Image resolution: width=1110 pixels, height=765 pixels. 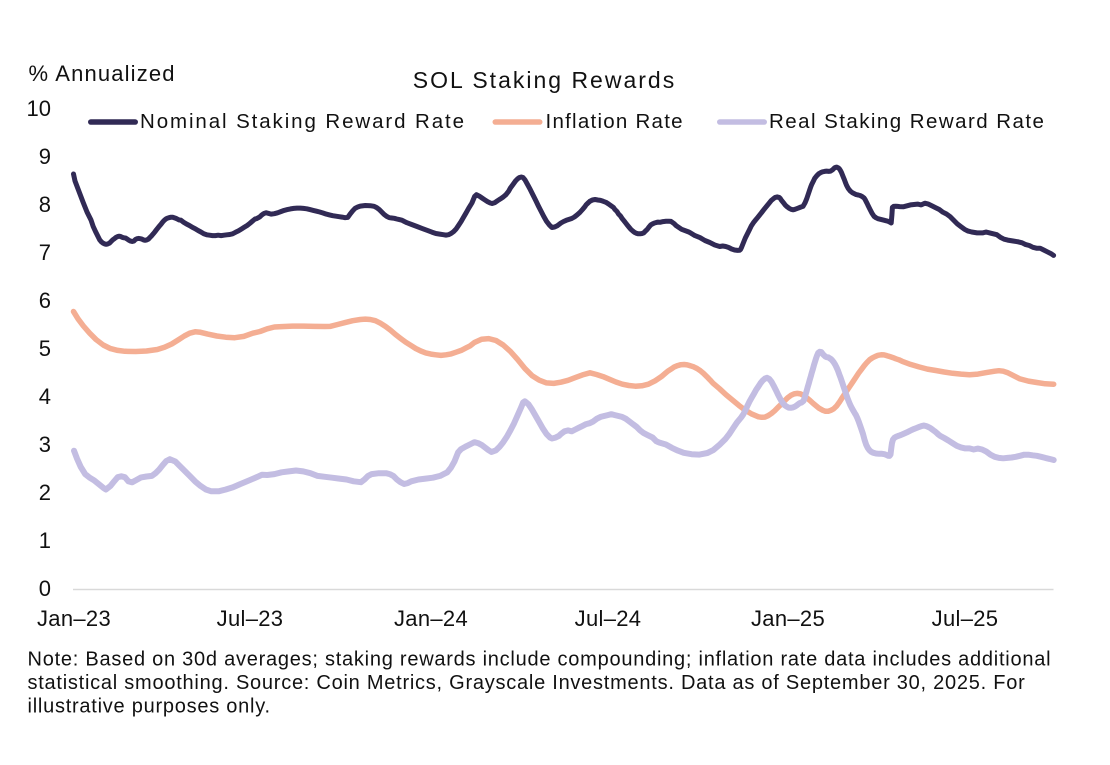 I want to click on svg-text: Jan–24, so click(x=431, y=618).